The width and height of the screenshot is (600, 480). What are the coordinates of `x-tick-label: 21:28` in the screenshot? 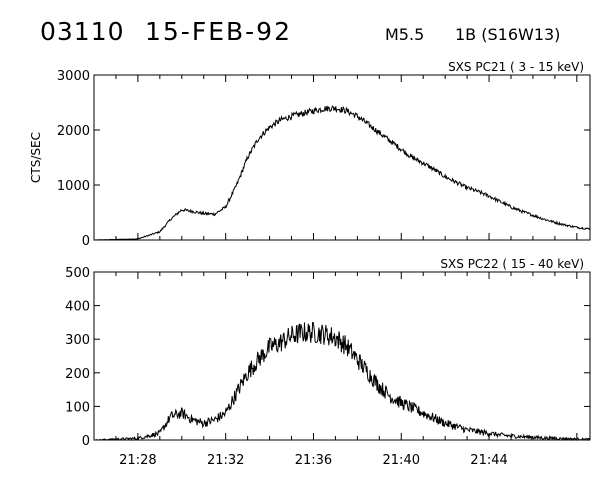 It's located at (137, 460).